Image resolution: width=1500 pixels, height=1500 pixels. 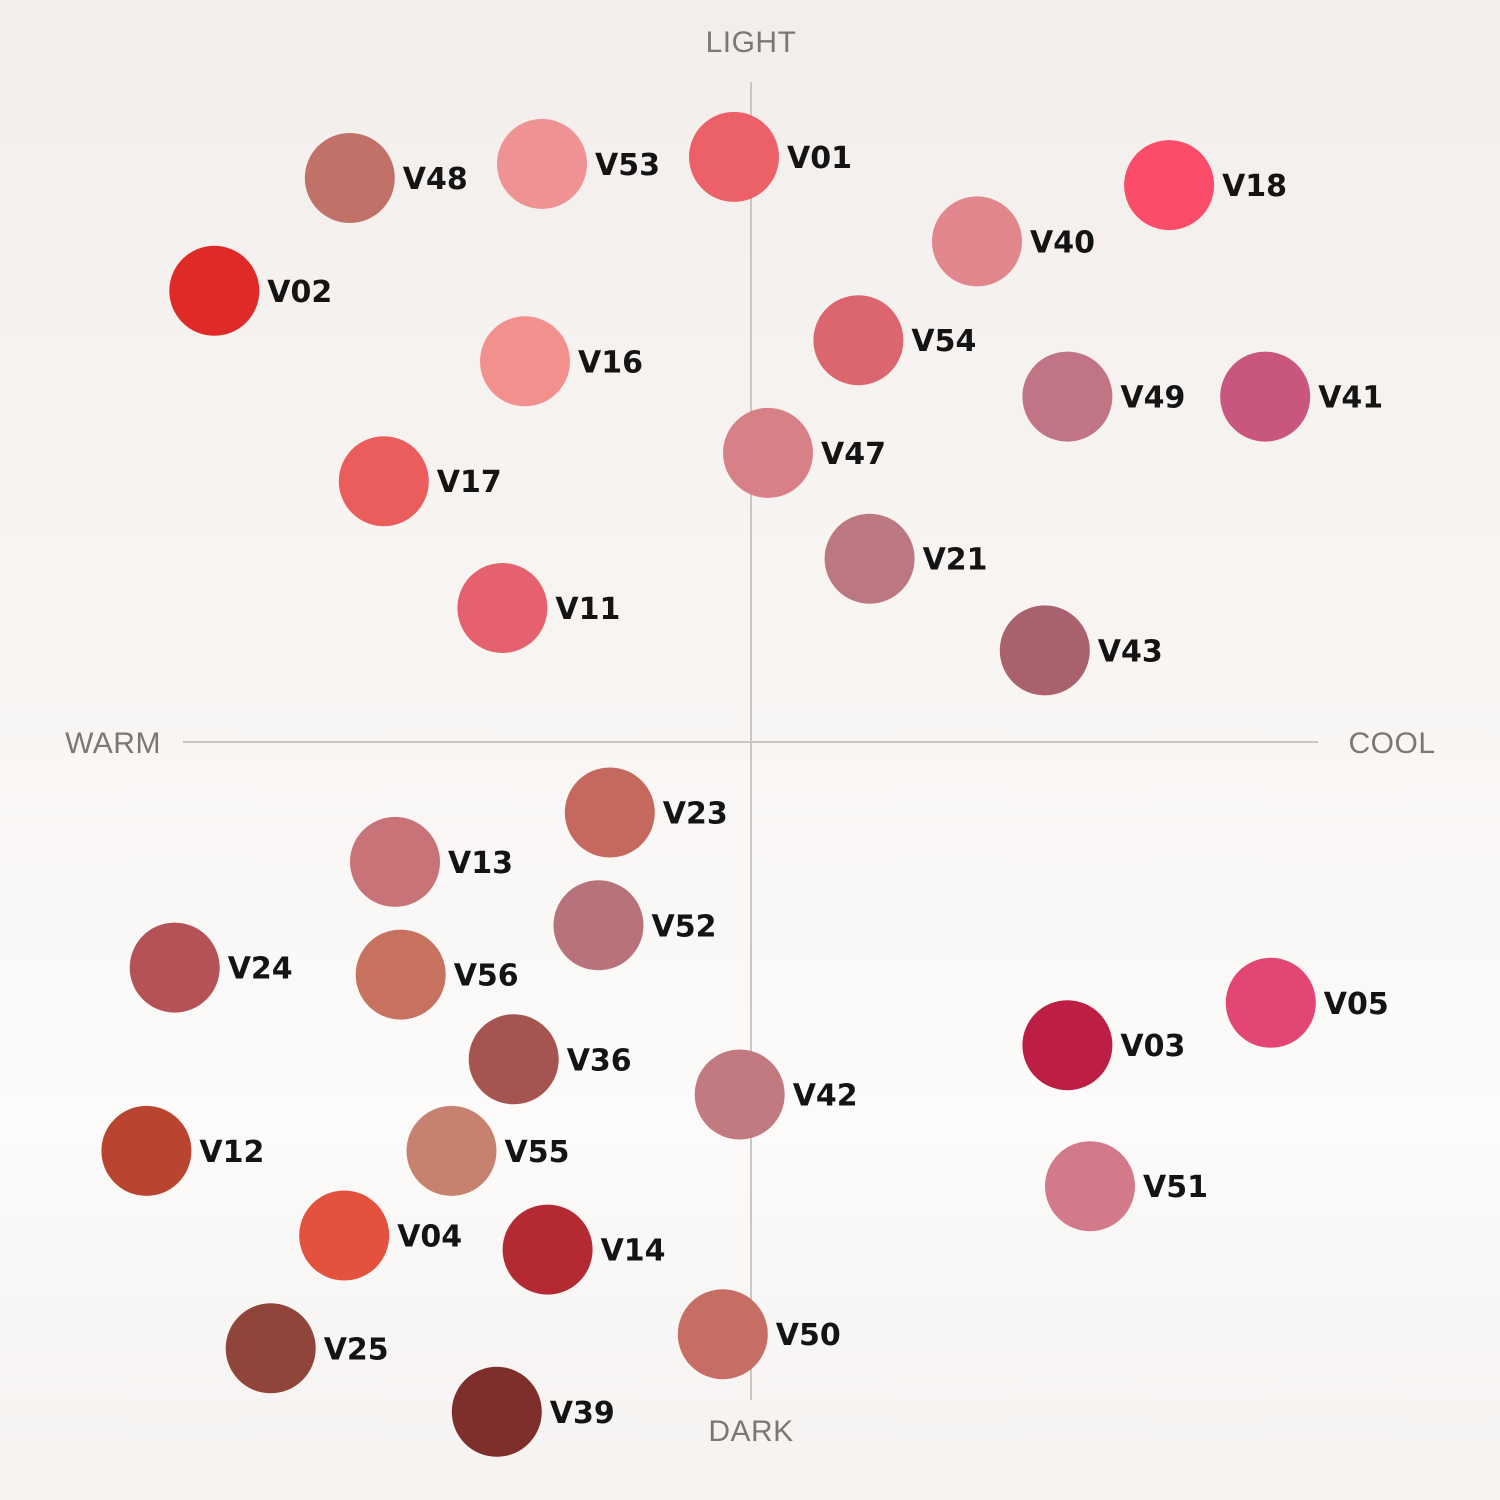 I want to click on shade-point: V17, so click(x=420, y=481).